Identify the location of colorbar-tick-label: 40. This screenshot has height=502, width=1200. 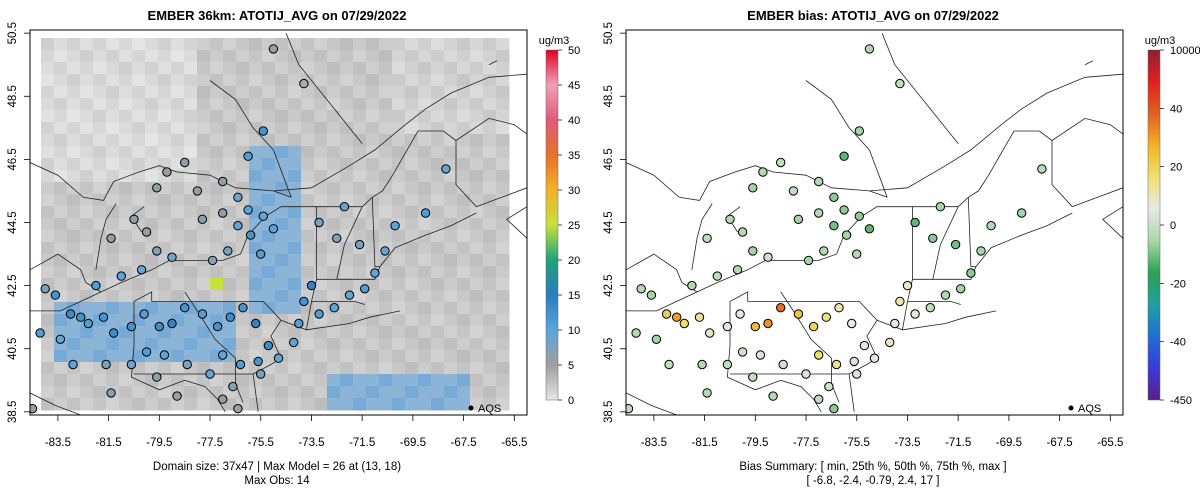
(1176, 109).